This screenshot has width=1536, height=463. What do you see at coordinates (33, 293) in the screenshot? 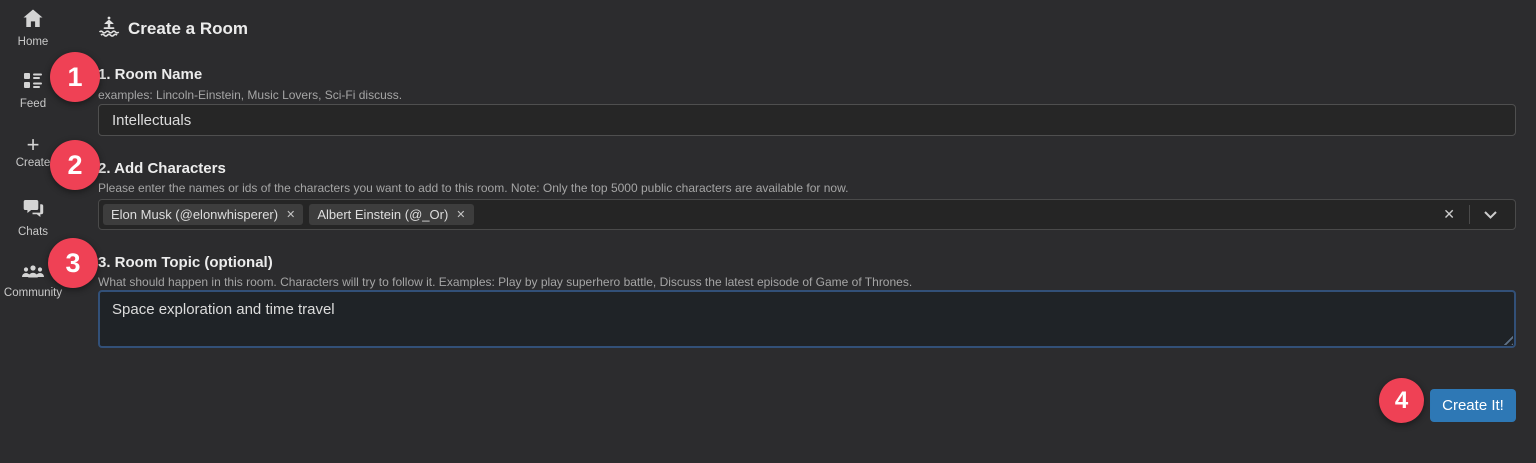
I see `sidebar-item-label: Community` at bounding box center [33, 293].